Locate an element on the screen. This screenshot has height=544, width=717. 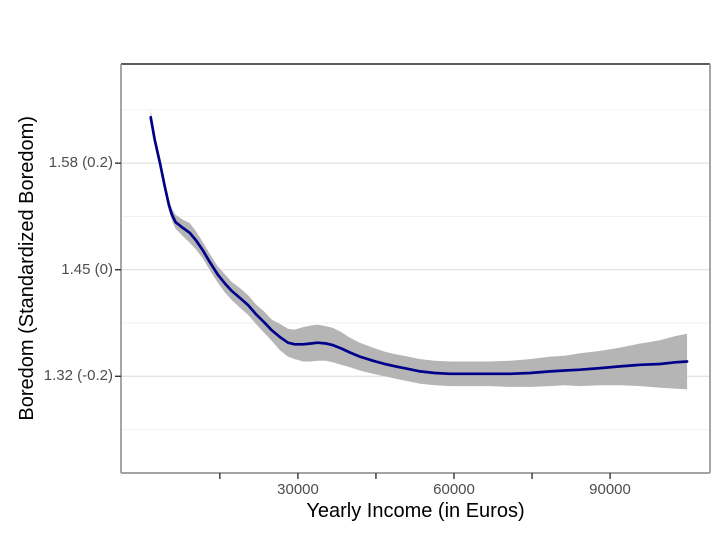
x-tick-label: 60000 is located at coordinates (454, 489).